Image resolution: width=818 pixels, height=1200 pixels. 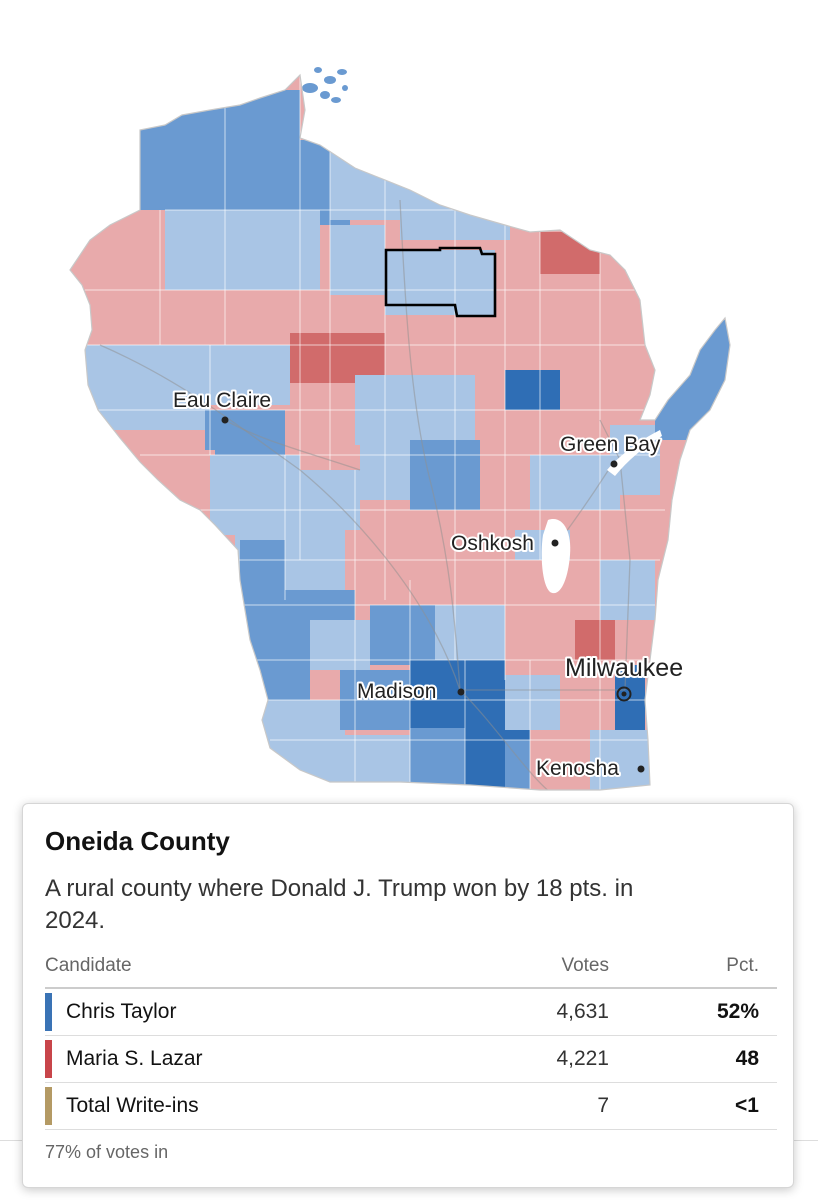 What do you see at coordinates (492, 543) in the screenshot?
I see `city-label-oshkosh: Oshkosh` at bounding box center [492, 543].